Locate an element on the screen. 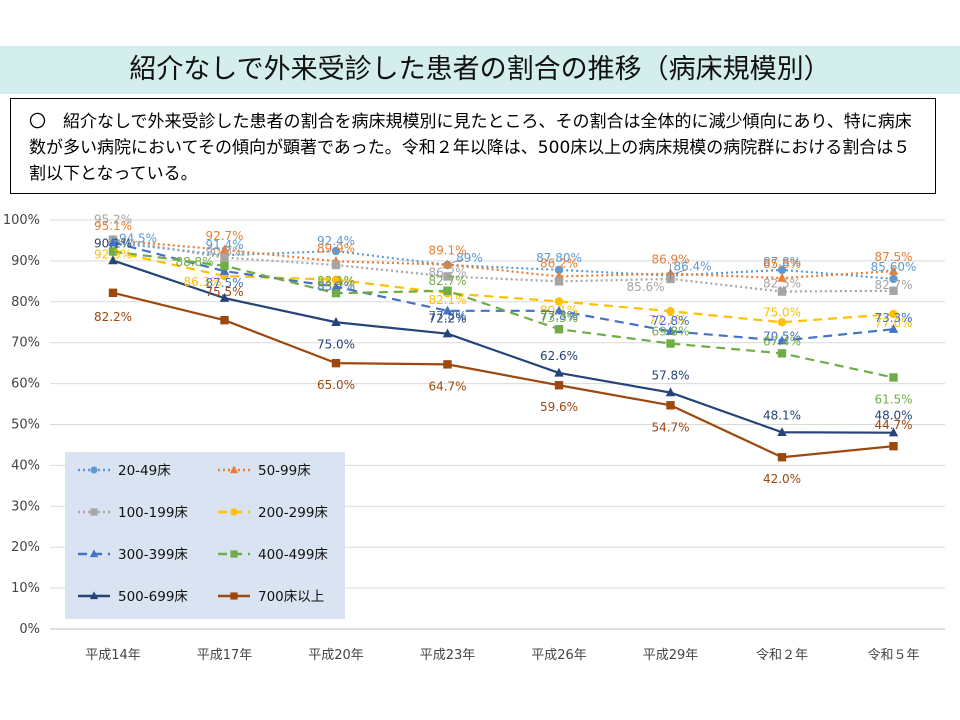 This screenshot has width=960, height=720. page-title: 紹介なしで外来受診した患者の割合の推移（病床規模別） is located at coordinates (480, 69).